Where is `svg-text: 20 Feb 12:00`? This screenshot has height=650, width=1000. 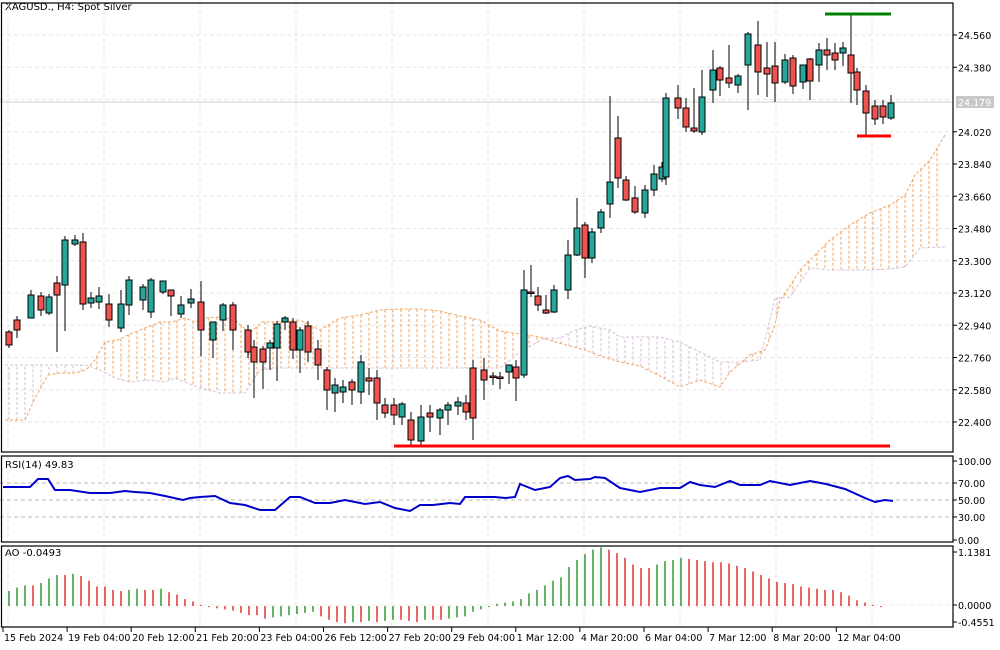
svg-text: 20 Feb 12:00 is located at coordinates (163, 638).